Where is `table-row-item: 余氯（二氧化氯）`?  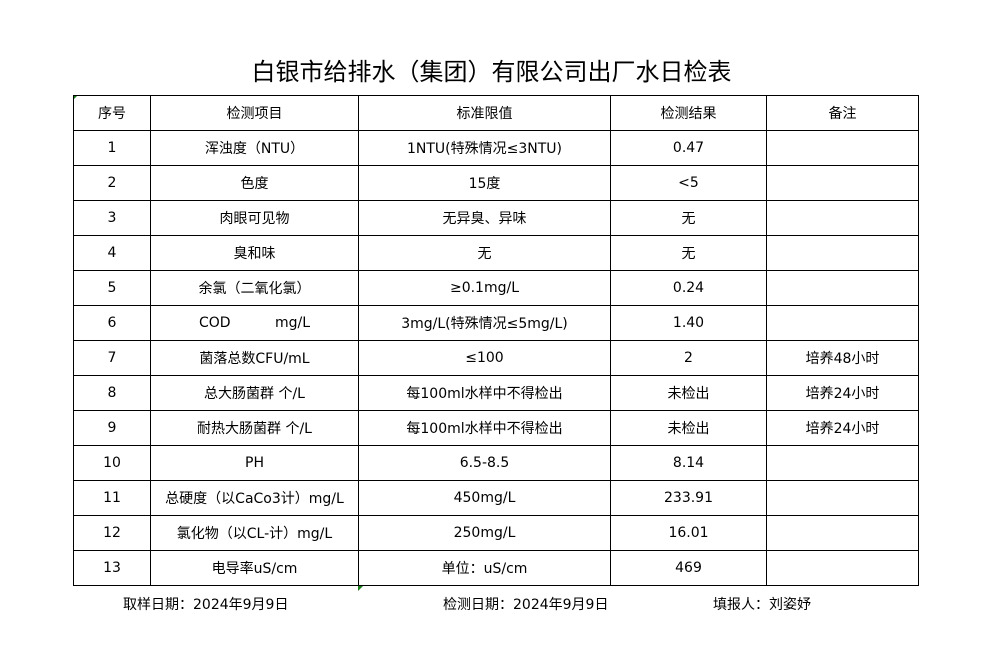
table-row-item: 余氯（二氧化氯） is located at coordinates (254, 288).